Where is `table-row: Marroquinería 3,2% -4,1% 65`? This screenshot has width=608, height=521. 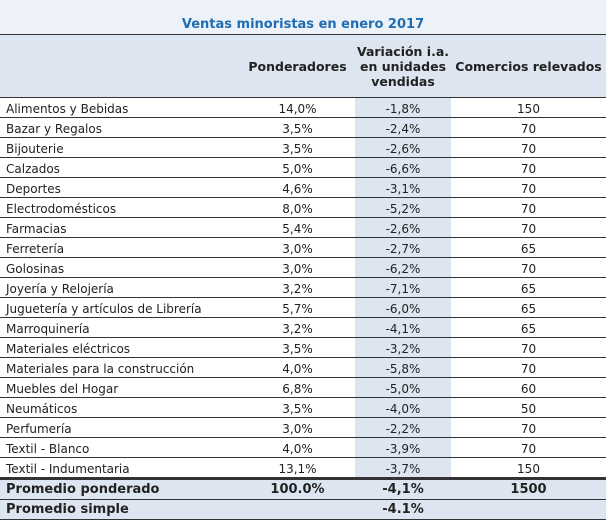 table-row: Marroquinería 3,2% -4,1% 65 is located at coordinates (303, 328).